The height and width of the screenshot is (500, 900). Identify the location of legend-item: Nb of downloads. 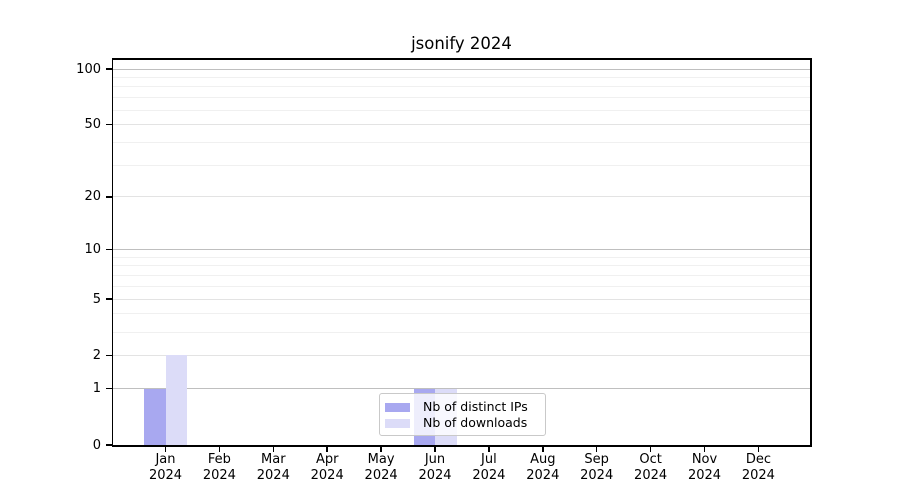
(462, 423).